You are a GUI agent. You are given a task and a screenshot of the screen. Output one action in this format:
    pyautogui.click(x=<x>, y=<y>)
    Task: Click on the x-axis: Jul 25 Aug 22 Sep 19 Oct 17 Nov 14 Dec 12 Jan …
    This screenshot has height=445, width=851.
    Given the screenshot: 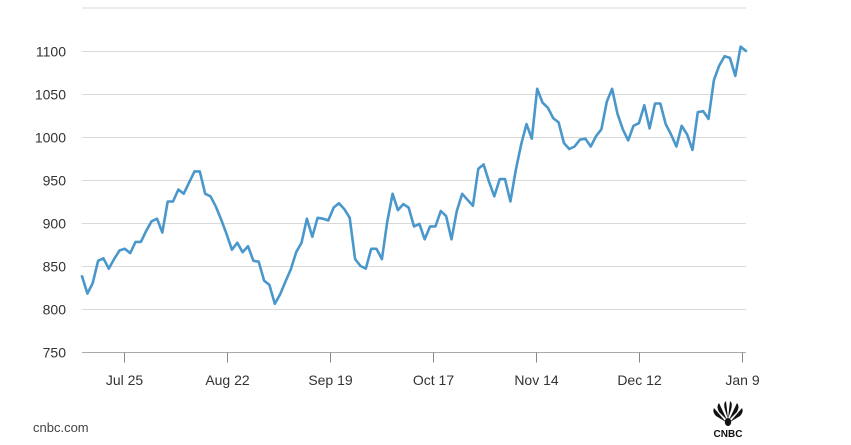 What is the action you would take?
    pyautogui.click(x=421, y=370)
    